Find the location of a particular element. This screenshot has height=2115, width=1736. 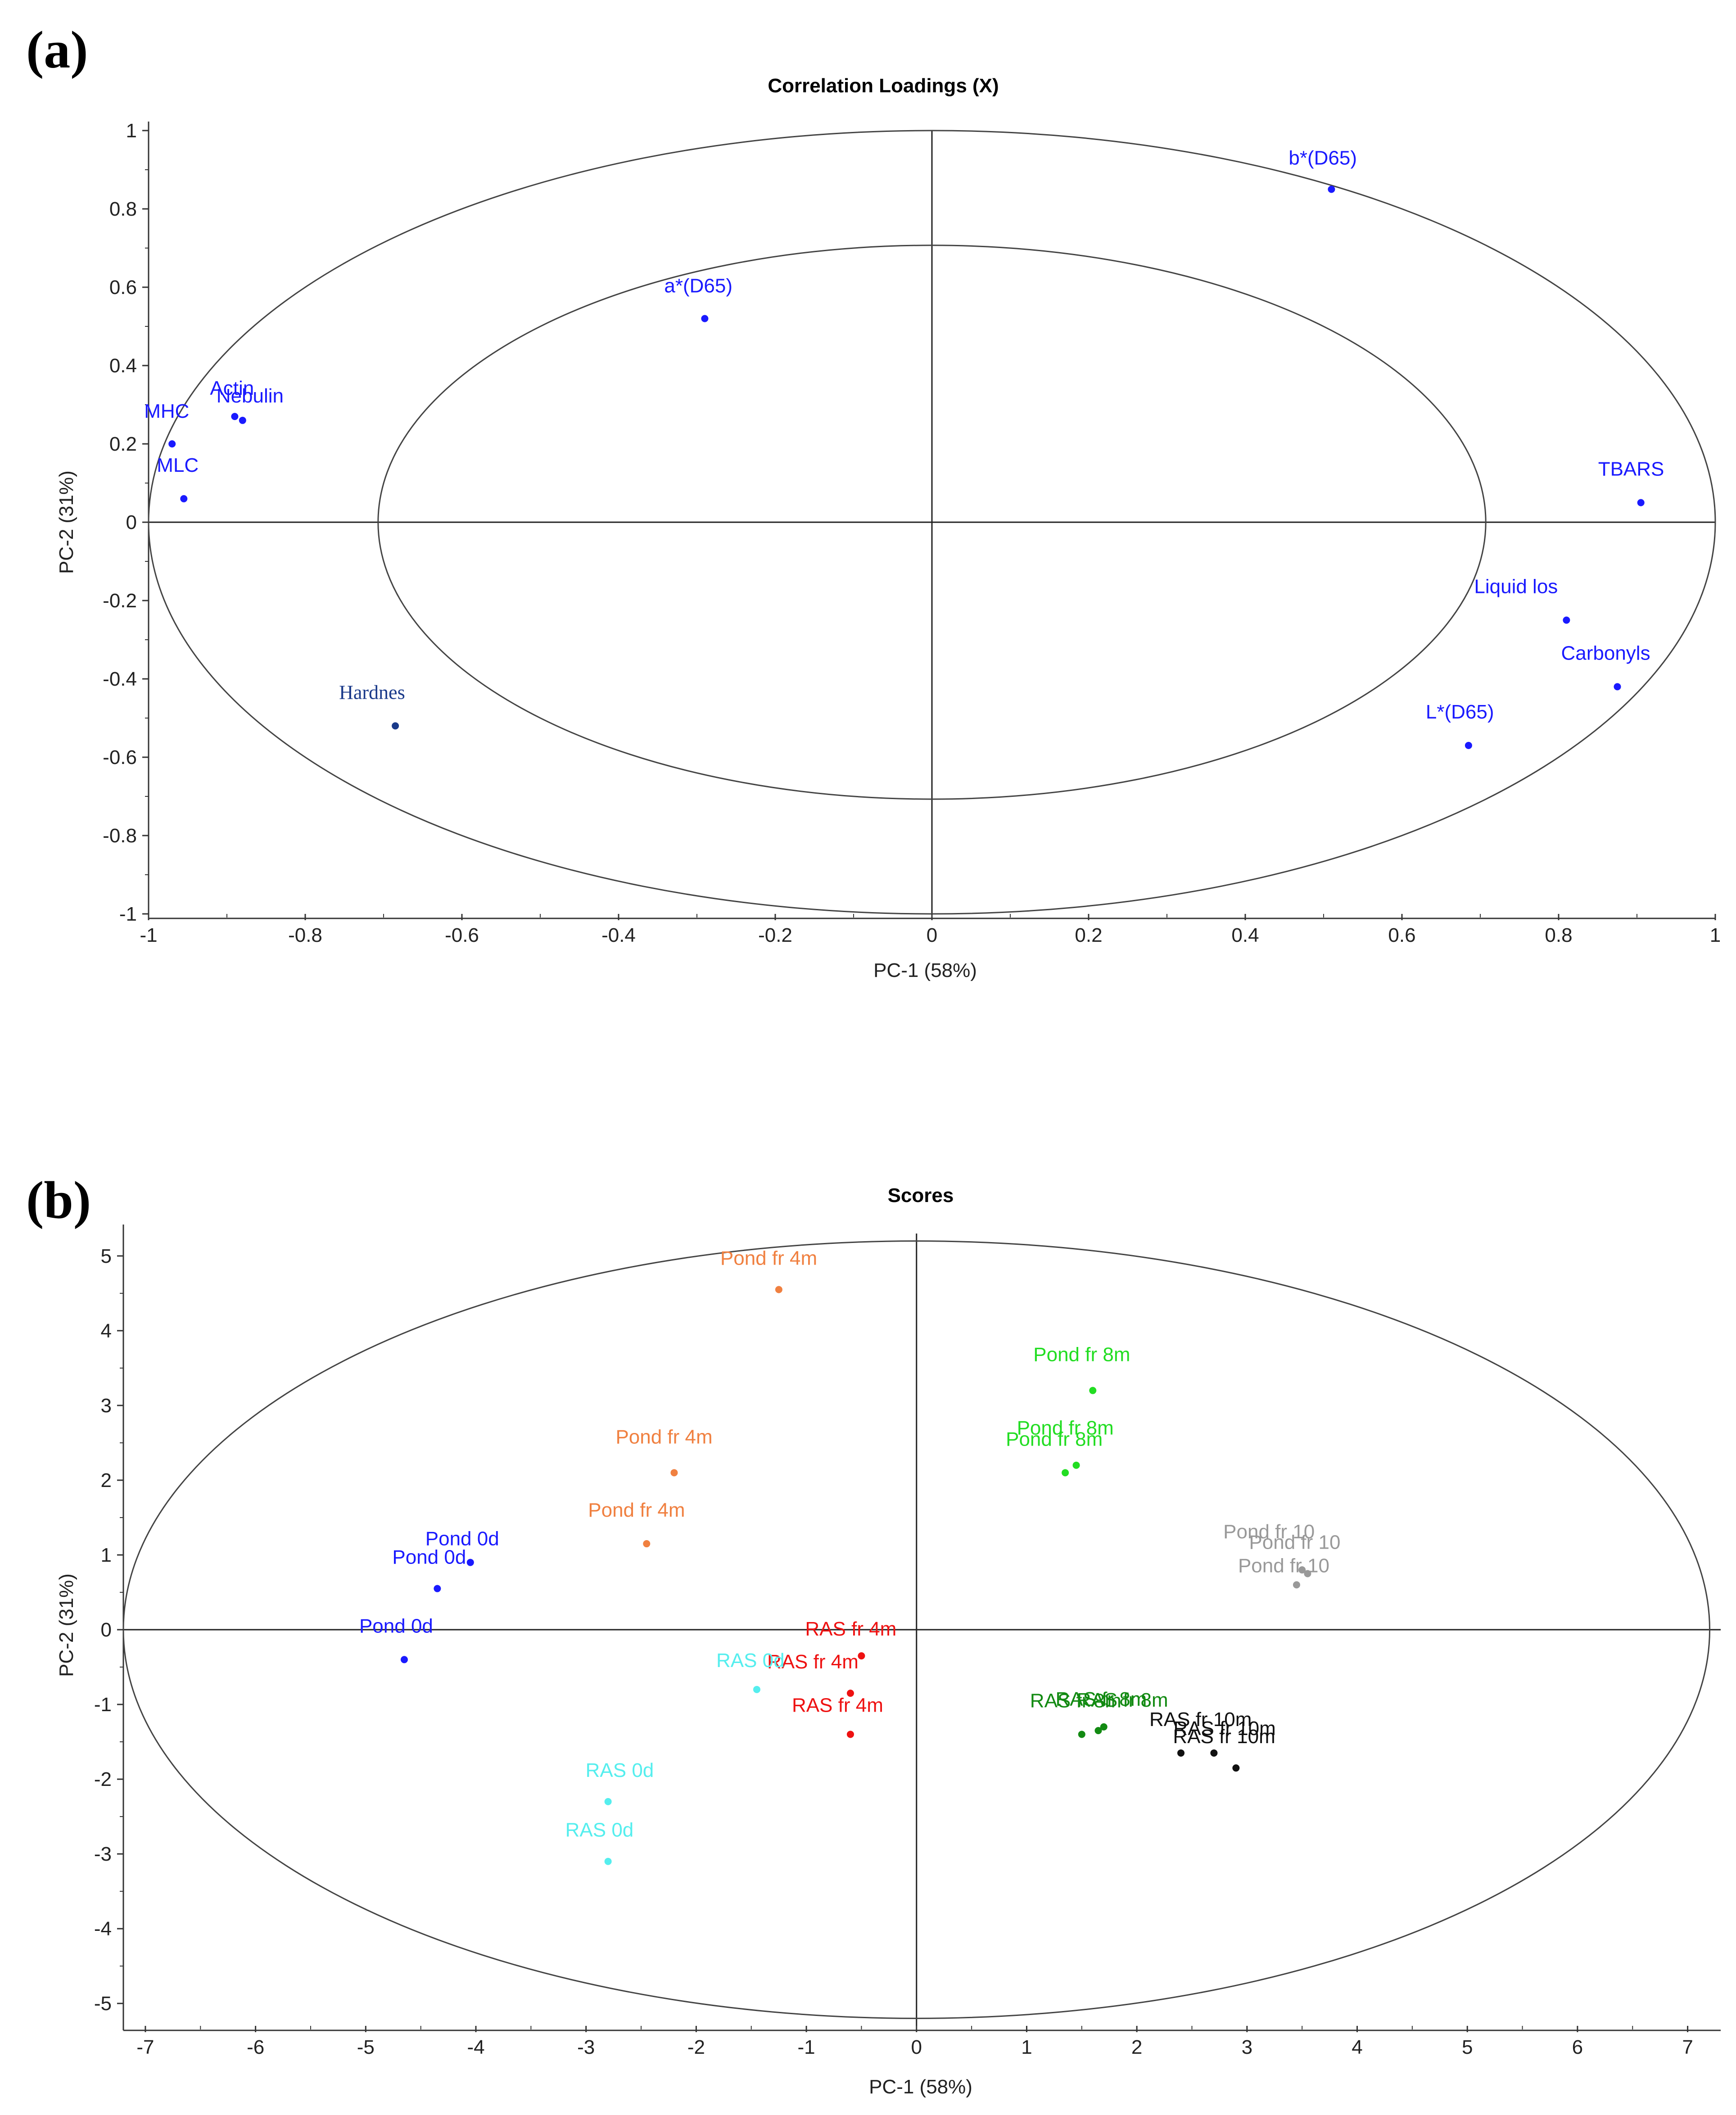

panel-b-y-tick-label: 3 is located at coordinates (106, 1406).